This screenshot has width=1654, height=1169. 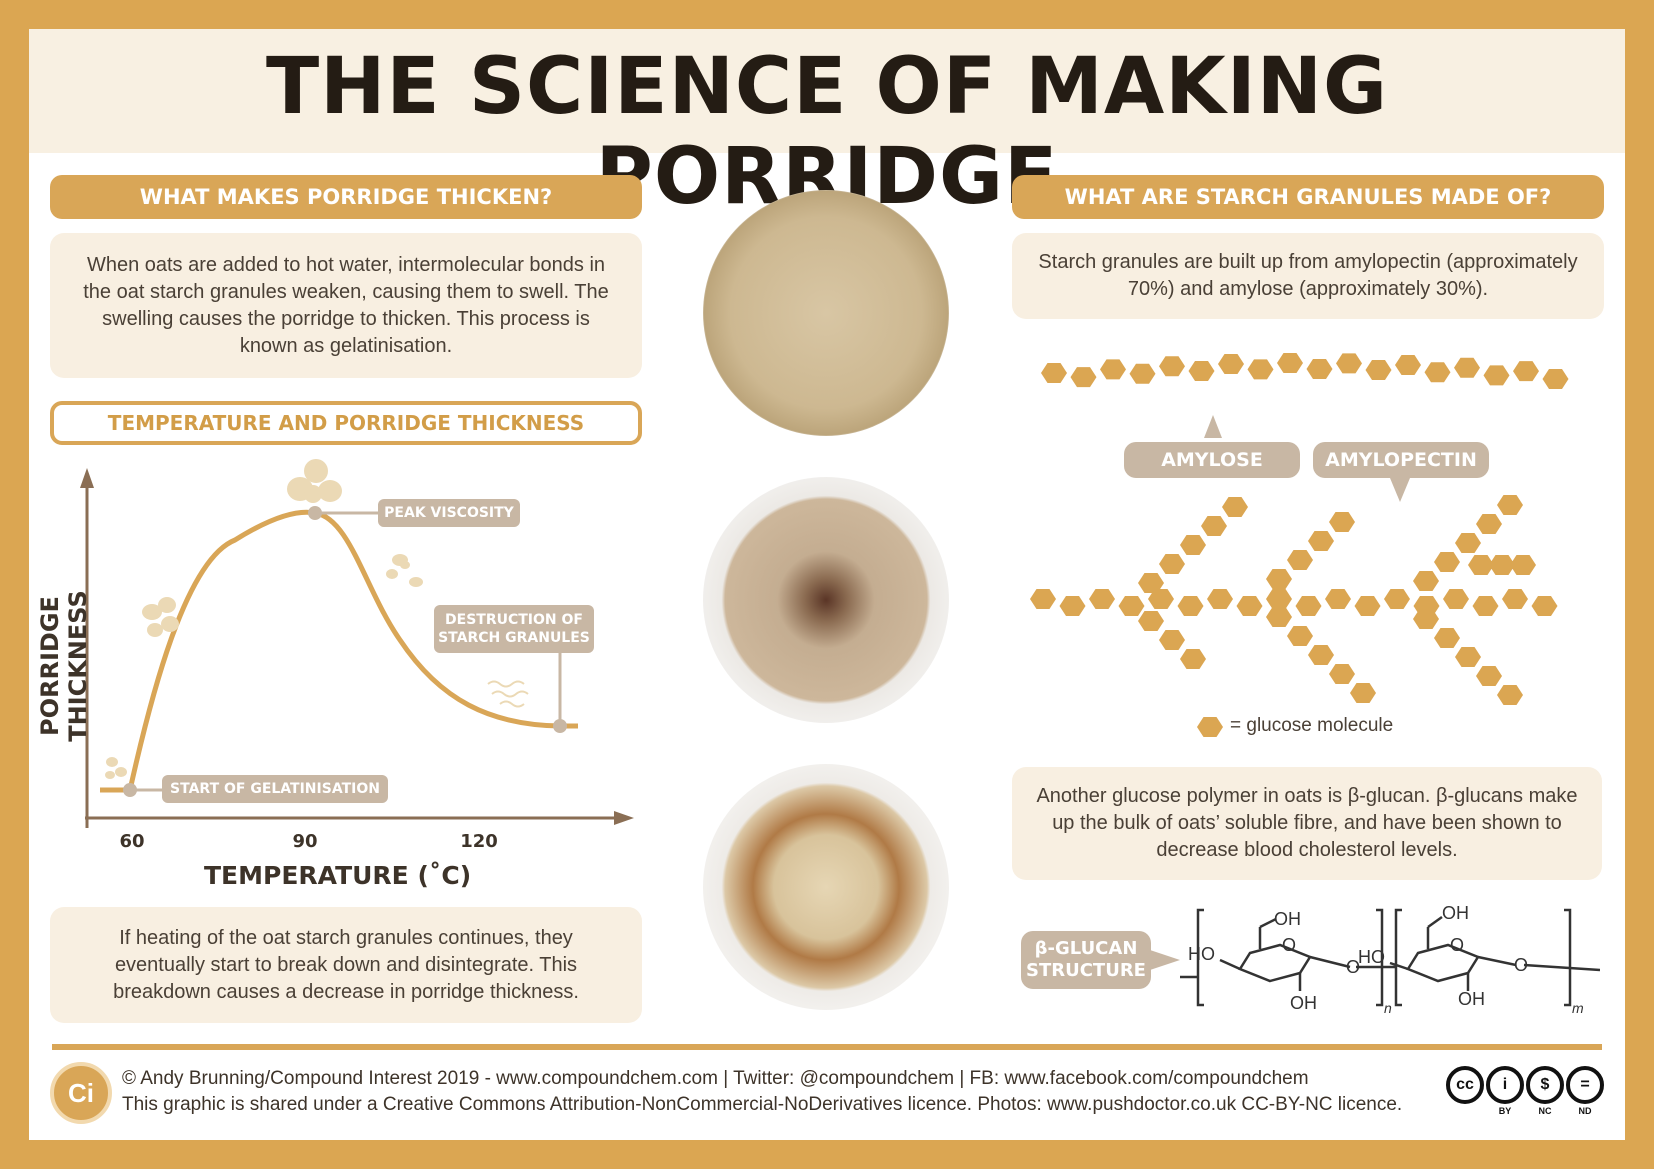 I want to click on section-header-starch: WHAT ARE STARCH GRANULES MADE OF?, so click(x=1308, y=197).